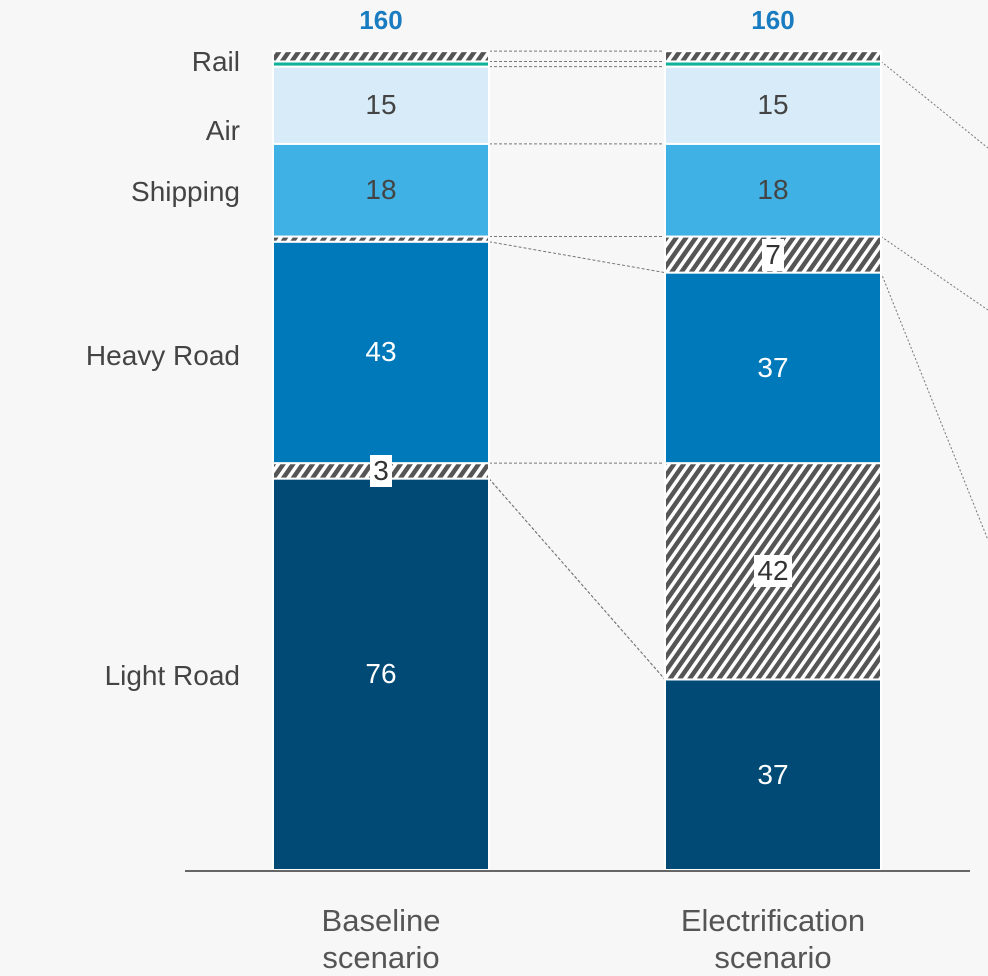  I want to click on total-label-electrification: 160, so click(773, 20).